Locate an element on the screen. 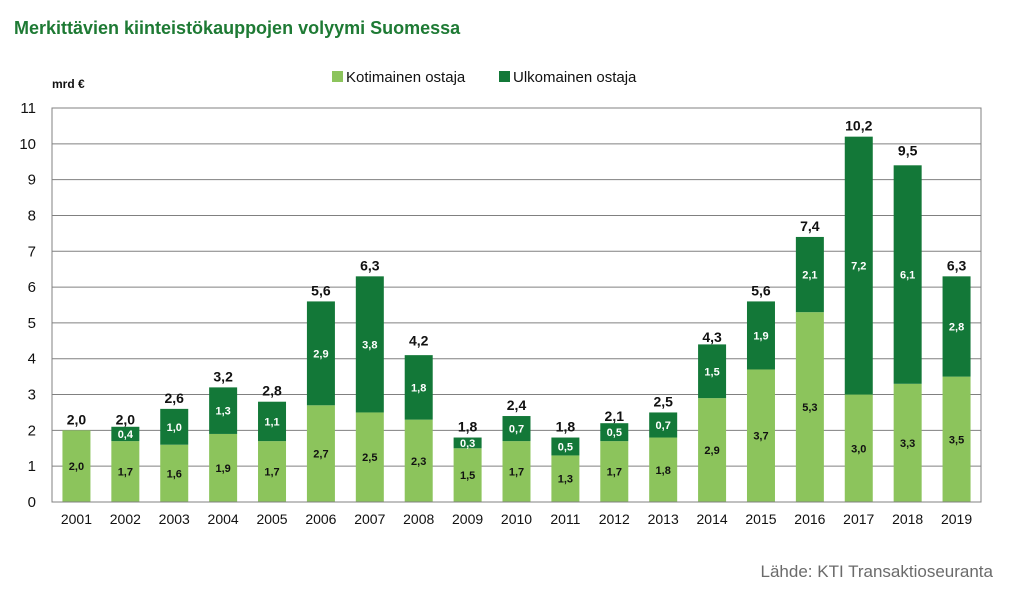 This screenshot has width=1013, height=597. segment-value-label: 7,2 is located at coordinates (858, 267).